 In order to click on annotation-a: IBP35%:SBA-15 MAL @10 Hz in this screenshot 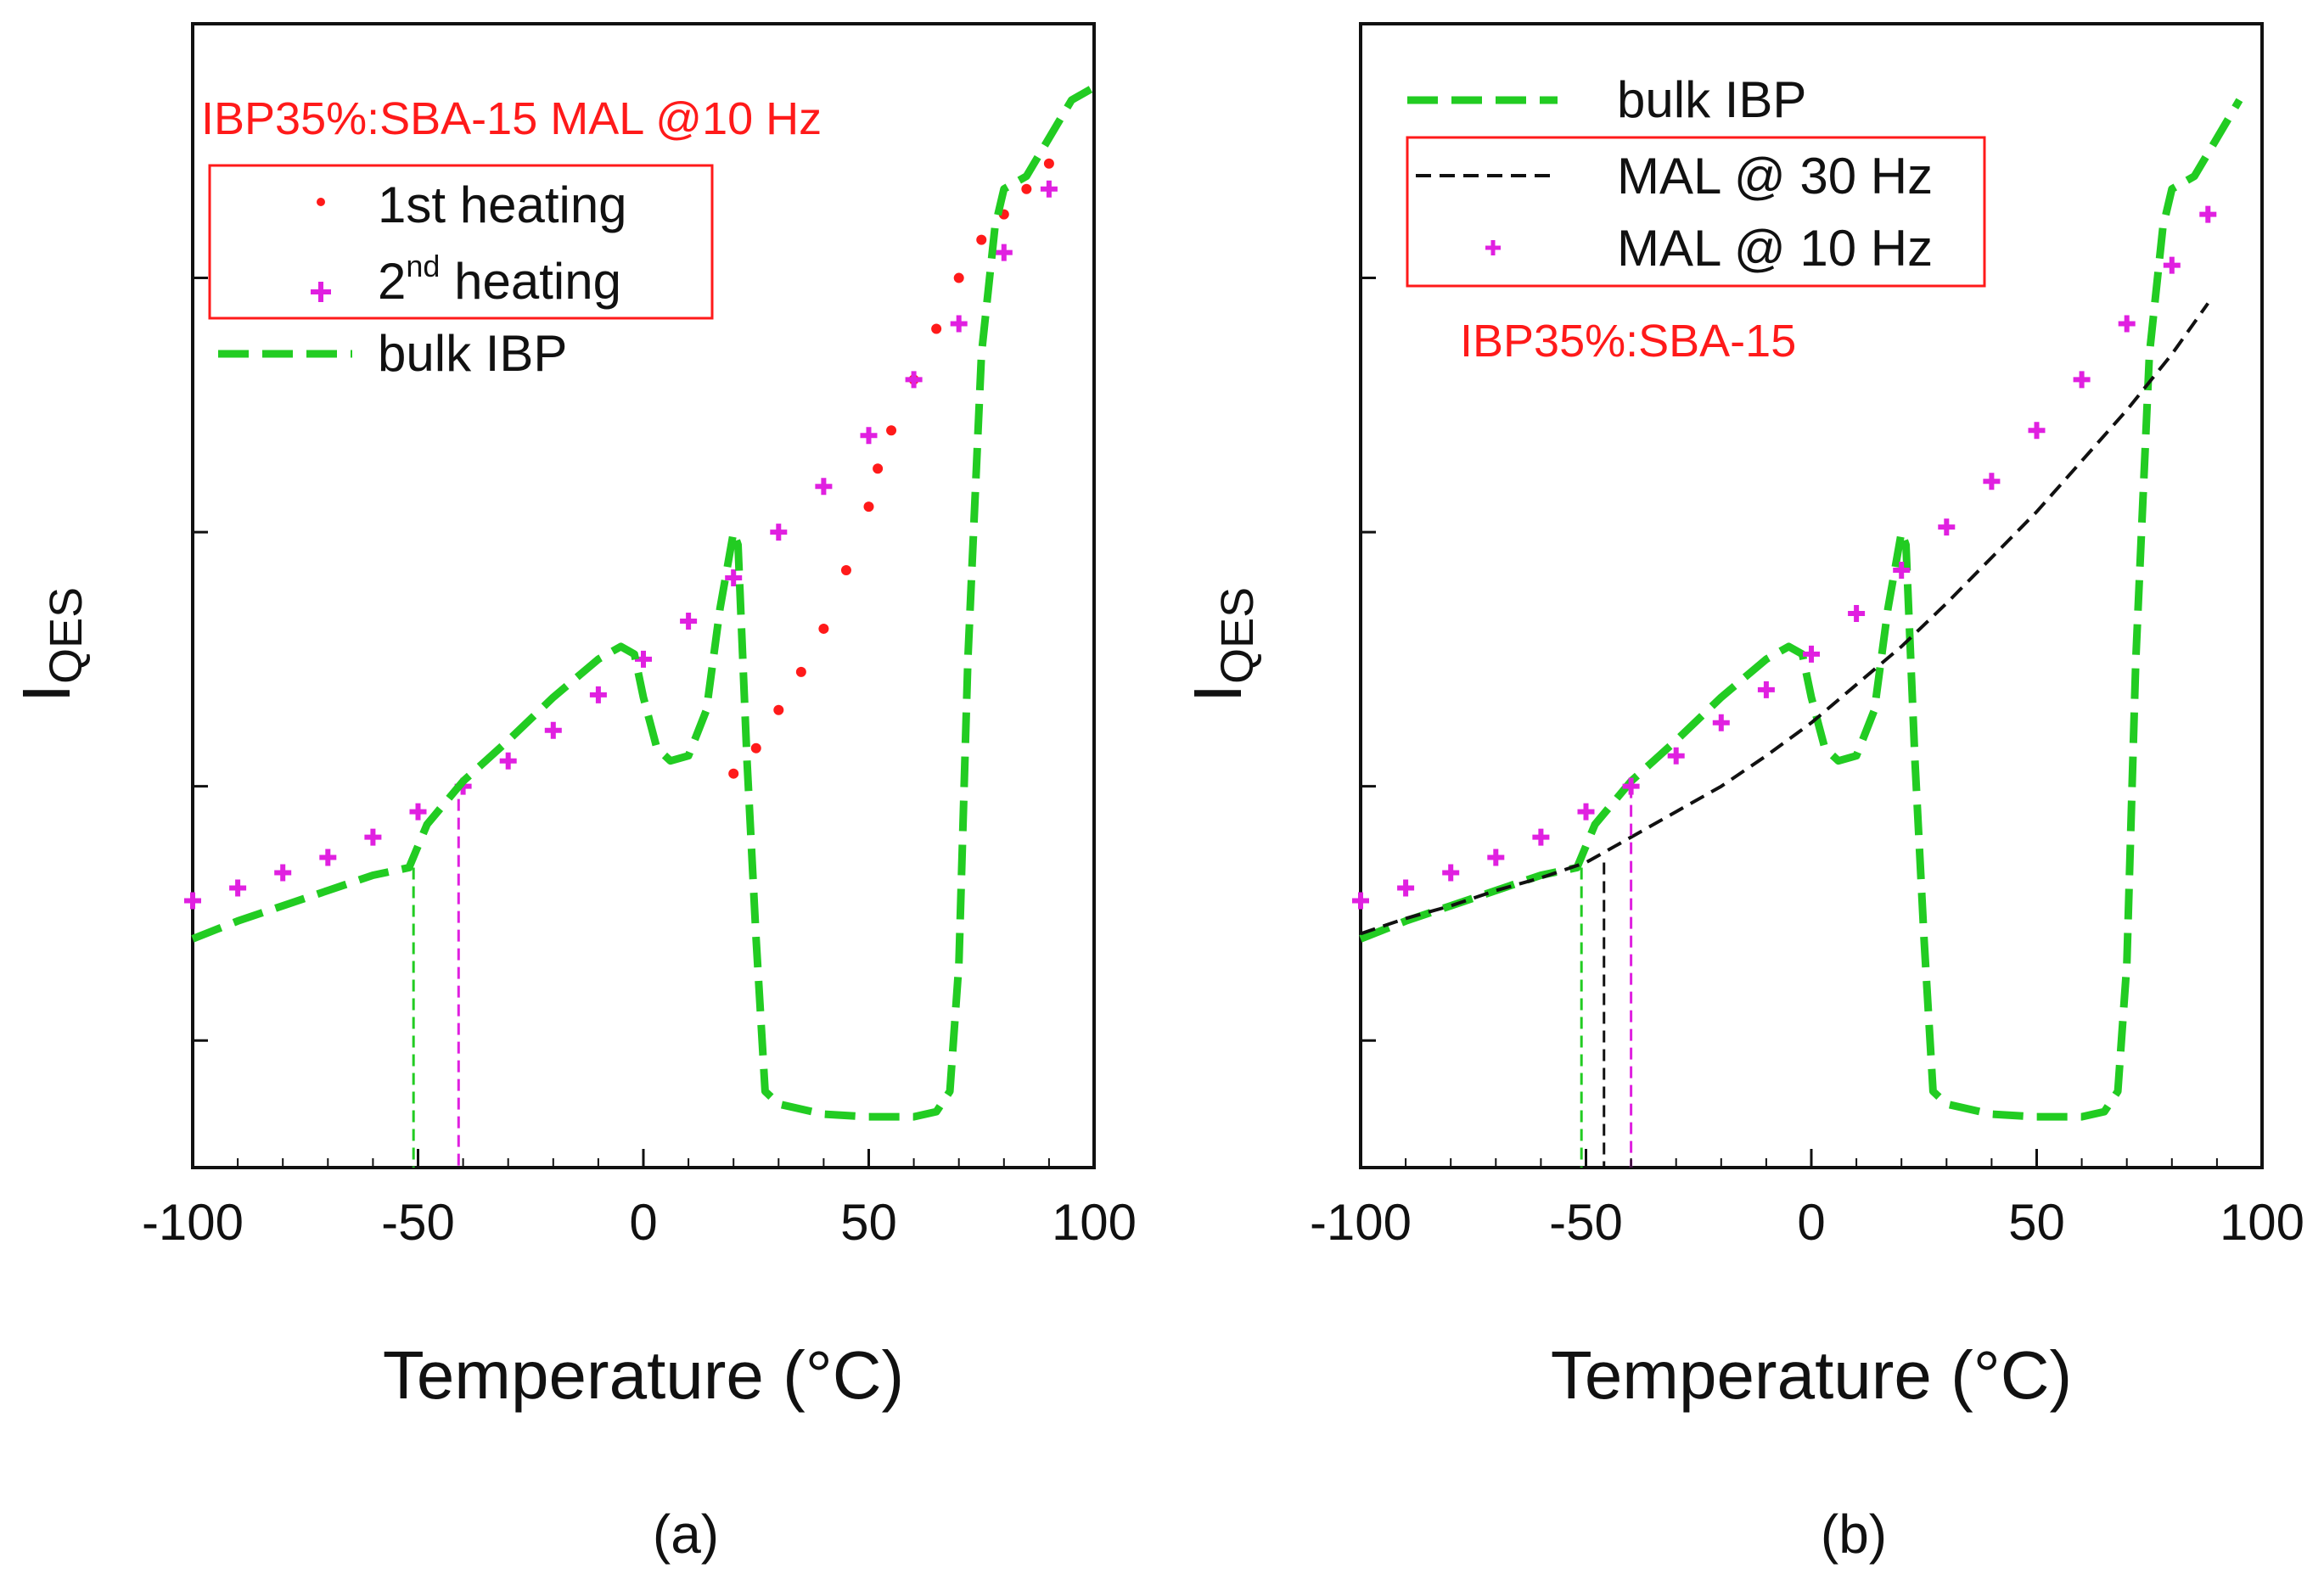, I will do `click(511, 118)`.